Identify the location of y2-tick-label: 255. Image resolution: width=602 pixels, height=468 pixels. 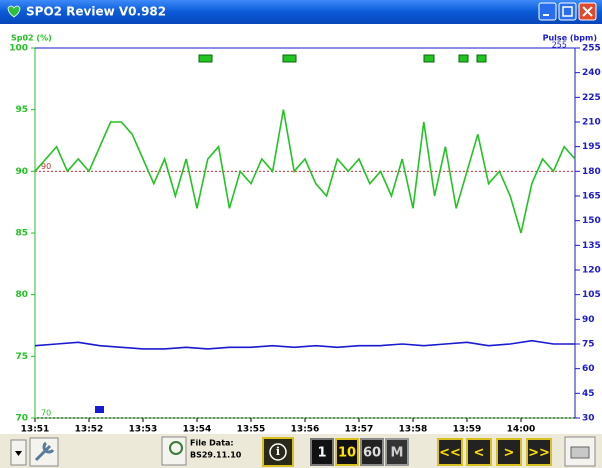
(591, 49).